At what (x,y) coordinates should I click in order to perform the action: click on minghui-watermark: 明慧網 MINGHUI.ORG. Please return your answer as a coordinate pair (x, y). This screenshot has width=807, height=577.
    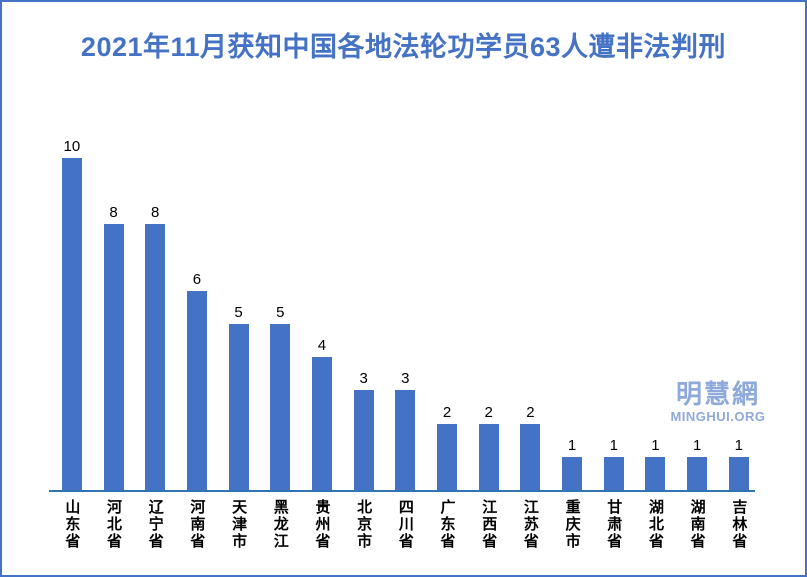
    Looking at the image, I should click on (718, 402).